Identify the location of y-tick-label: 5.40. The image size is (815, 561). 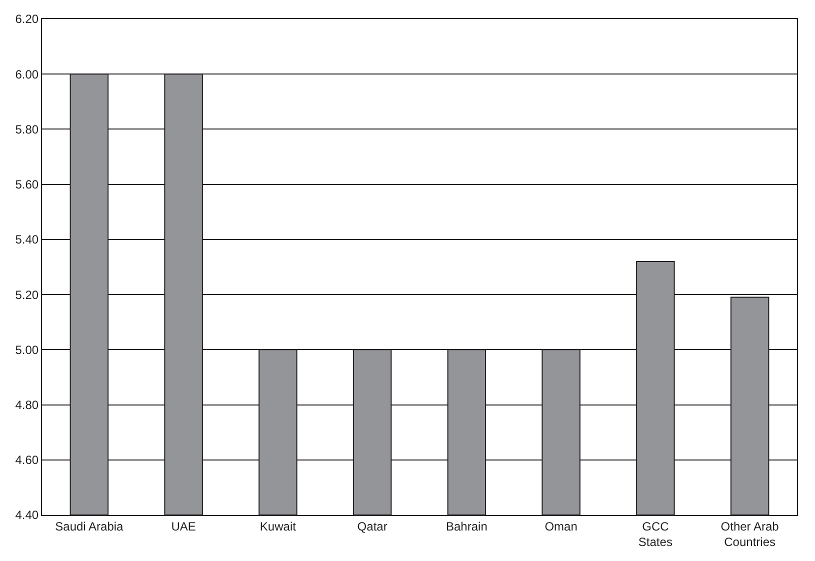
(27, 239).